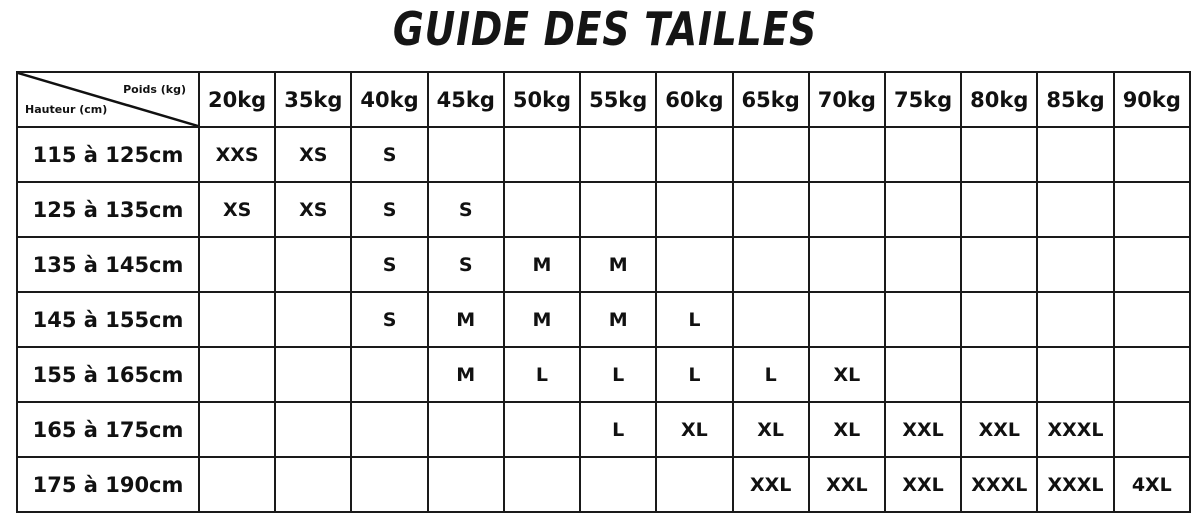 The height and width of the screenshot is (530, 1200). Describe the element at coordinates (618, 99) in the screenshot. I see `column-header-weight: 55kg` at that location.